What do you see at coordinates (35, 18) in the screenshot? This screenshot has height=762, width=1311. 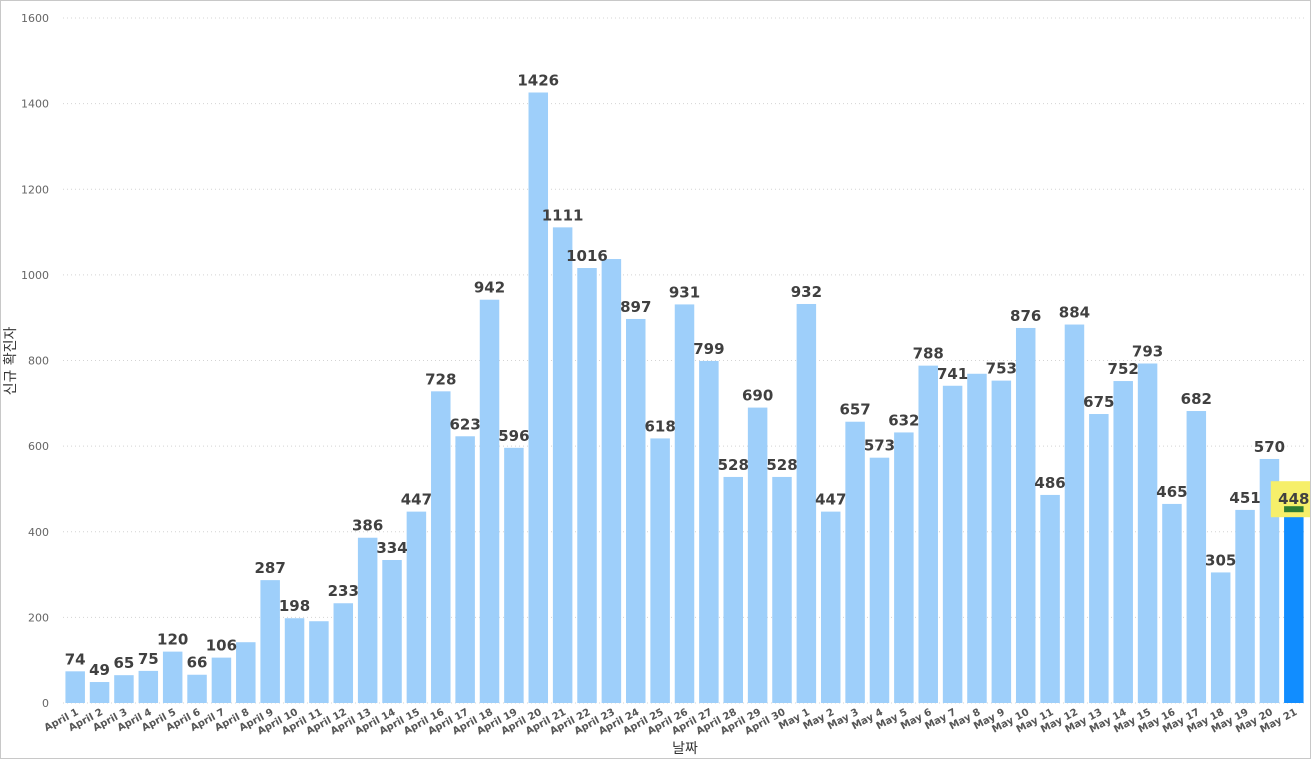 I see `y-tick-label: 1600` at bounding box center [35, 18].